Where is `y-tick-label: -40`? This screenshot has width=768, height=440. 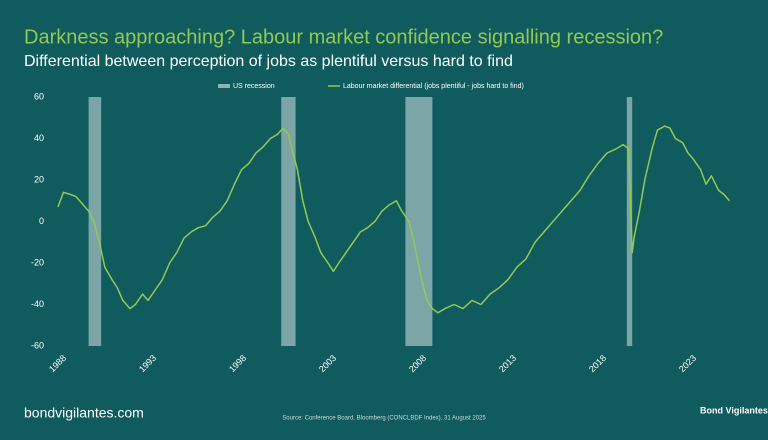 y-tick-label: -40 is located at coordinates (37, 304).